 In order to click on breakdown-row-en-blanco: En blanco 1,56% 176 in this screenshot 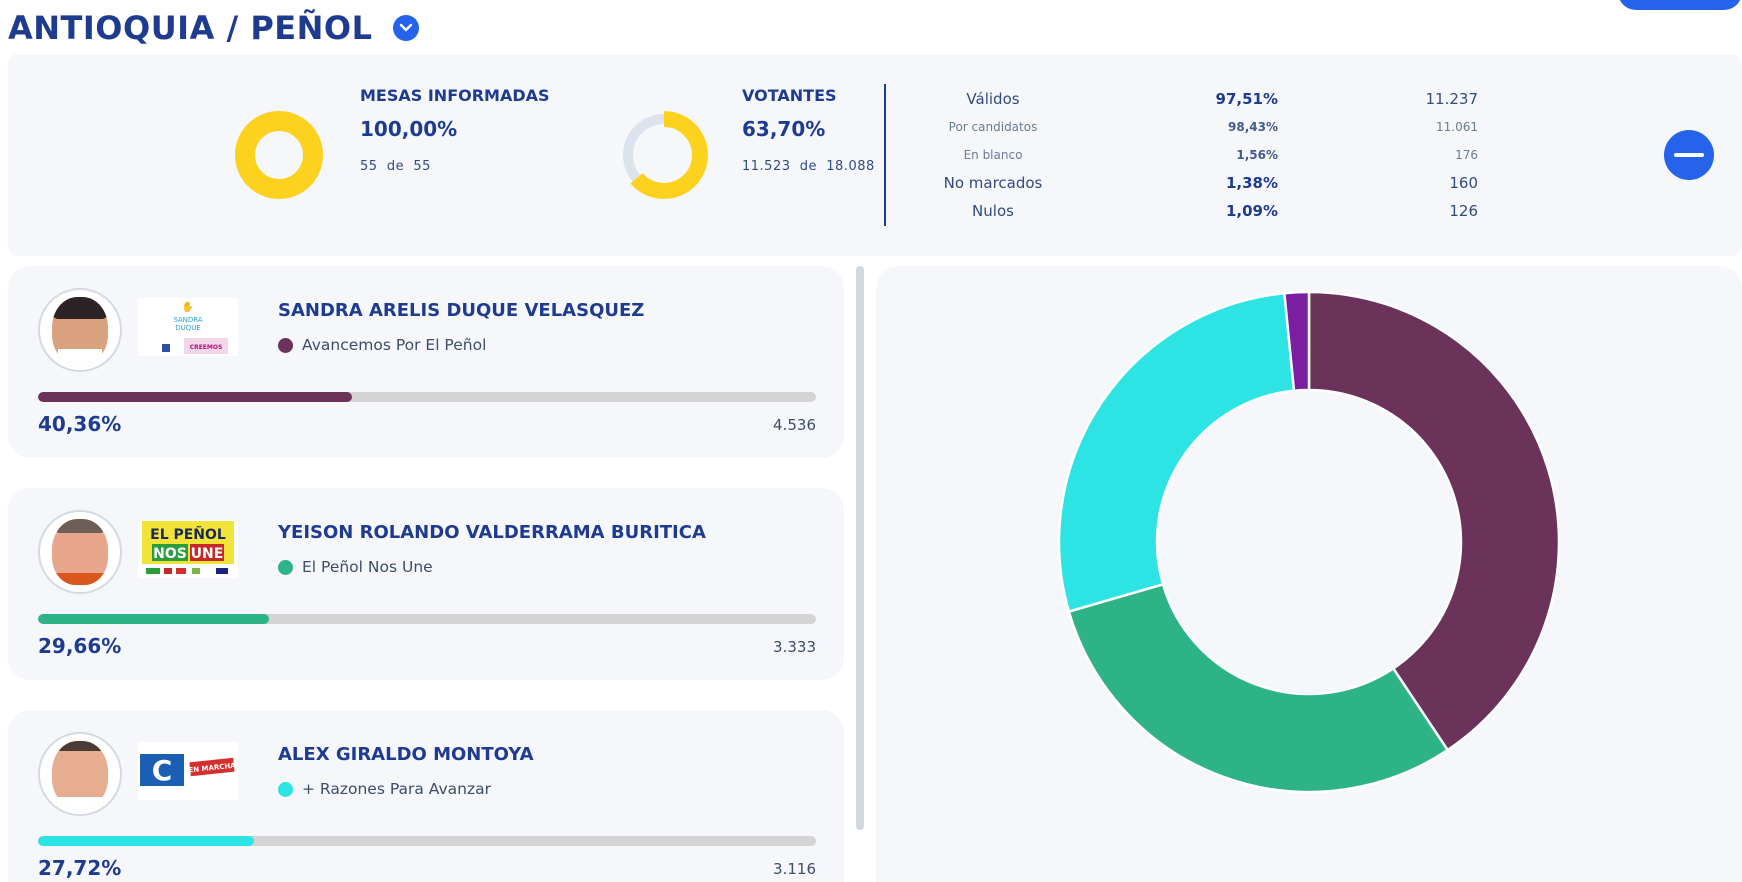, I will do `click(1208, 156)`.